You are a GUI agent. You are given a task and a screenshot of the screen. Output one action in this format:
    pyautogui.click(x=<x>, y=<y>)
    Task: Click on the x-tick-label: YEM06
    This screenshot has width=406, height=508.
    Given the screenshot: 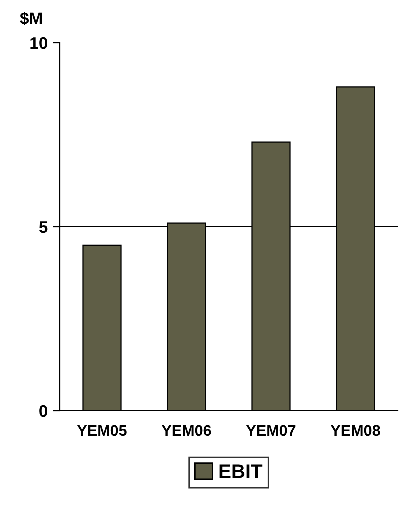 What is the action you would take?
    pyautogui.click(x=187, y=430)
    